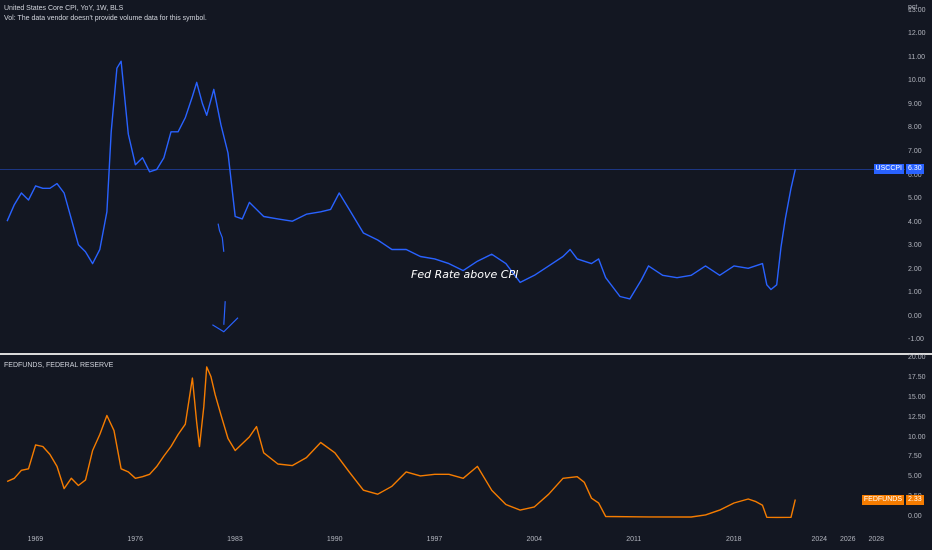 This screenshot has width=932, height=550. I want to click on time-tick-label: 1969, so click(35, 539).